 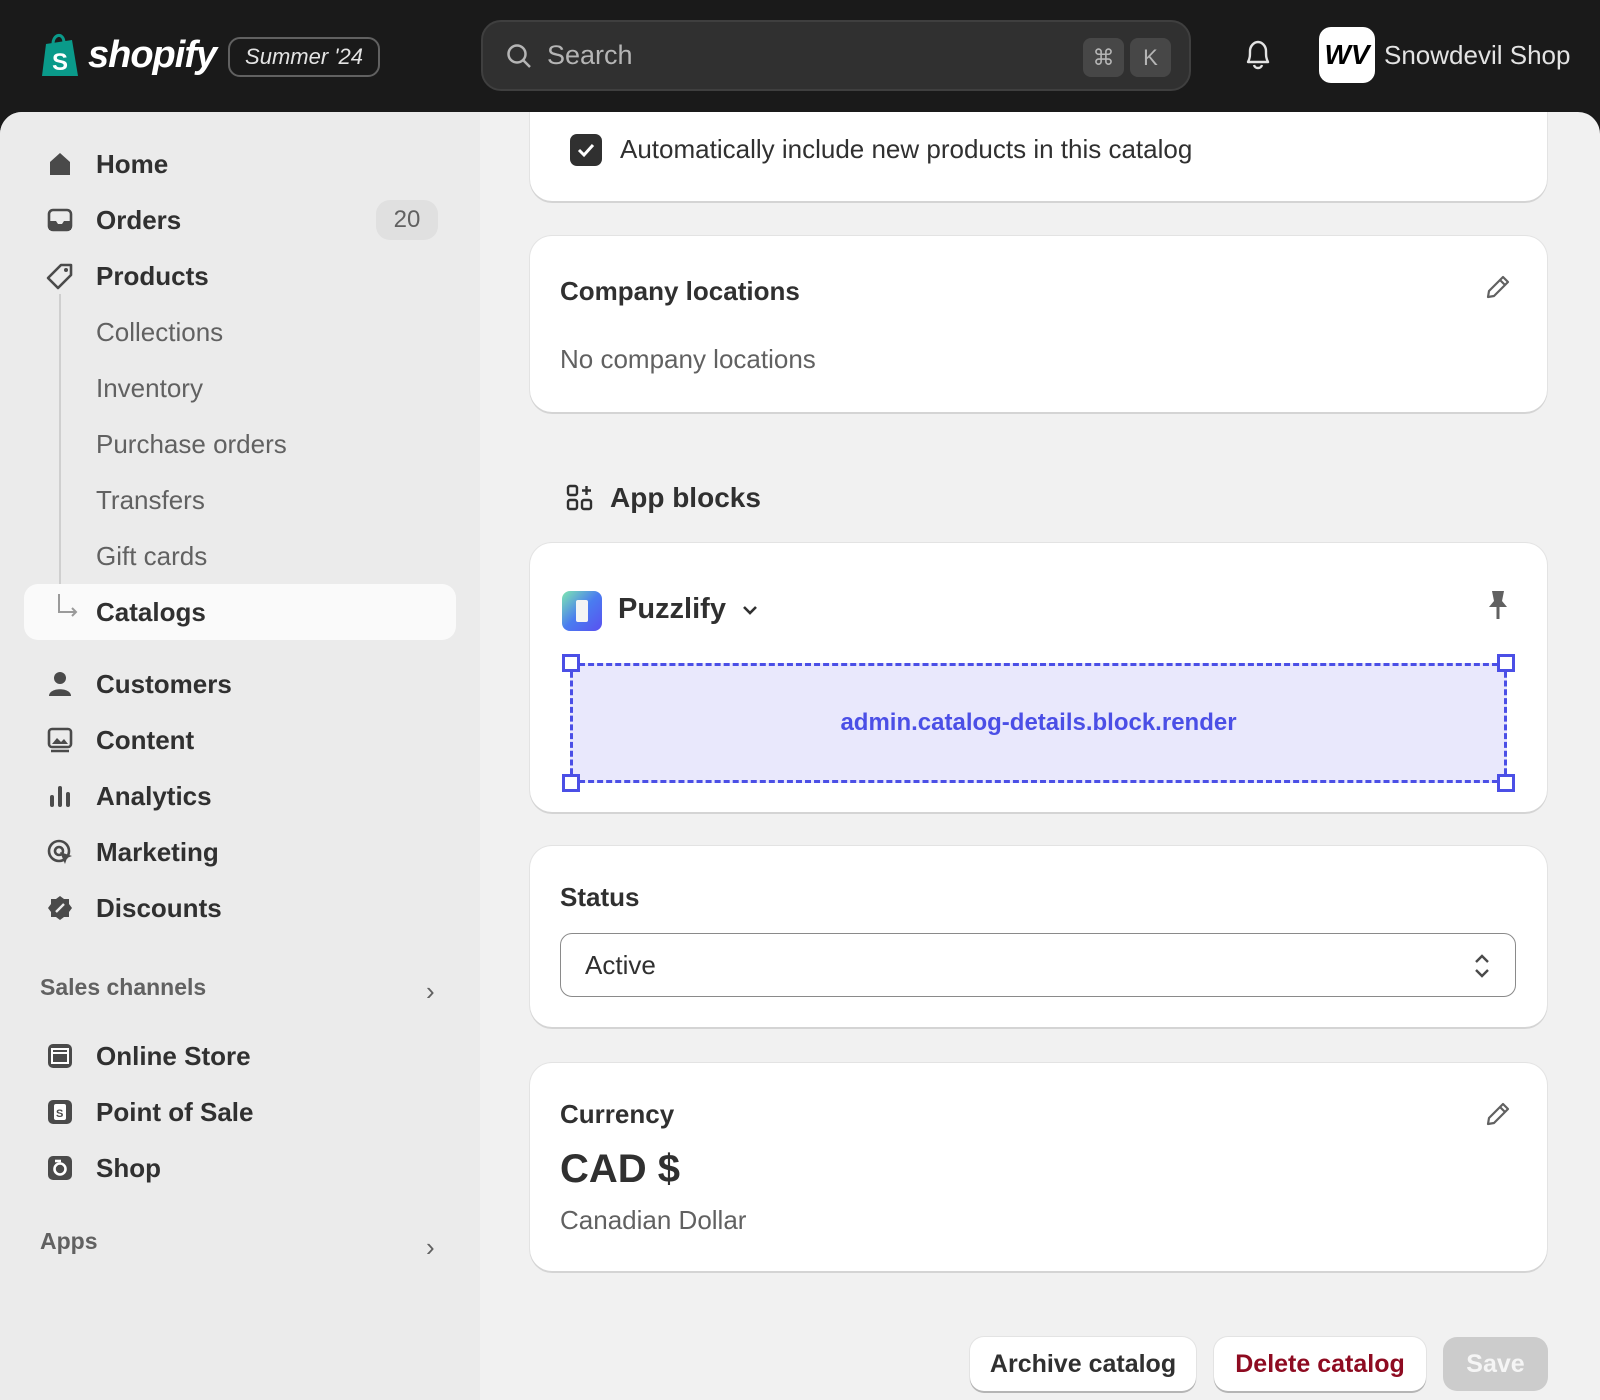 I want to click on sidebar-item-collections: Collections, so click(x=240, y=332).